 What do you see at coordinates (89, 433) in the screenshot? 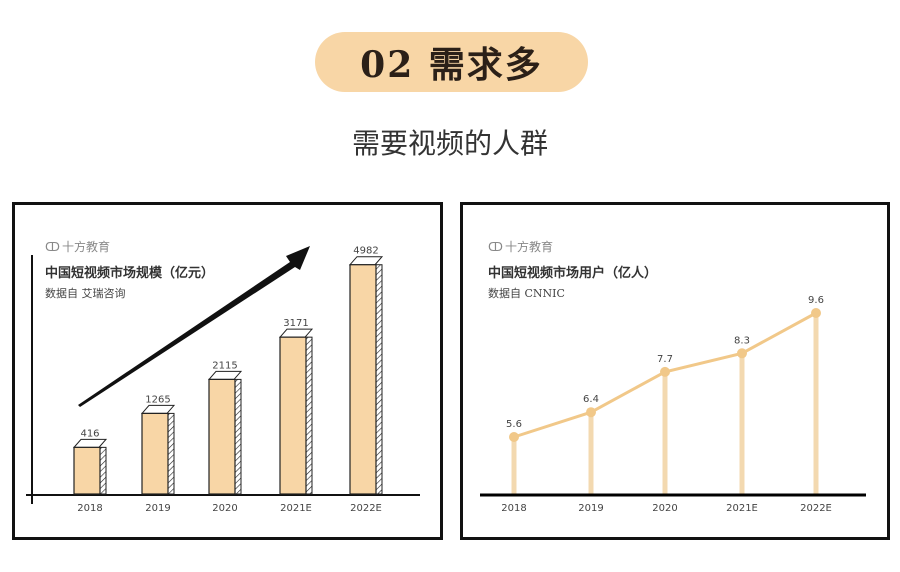
I see `data-label: 416` at bounding box center [89, 433].